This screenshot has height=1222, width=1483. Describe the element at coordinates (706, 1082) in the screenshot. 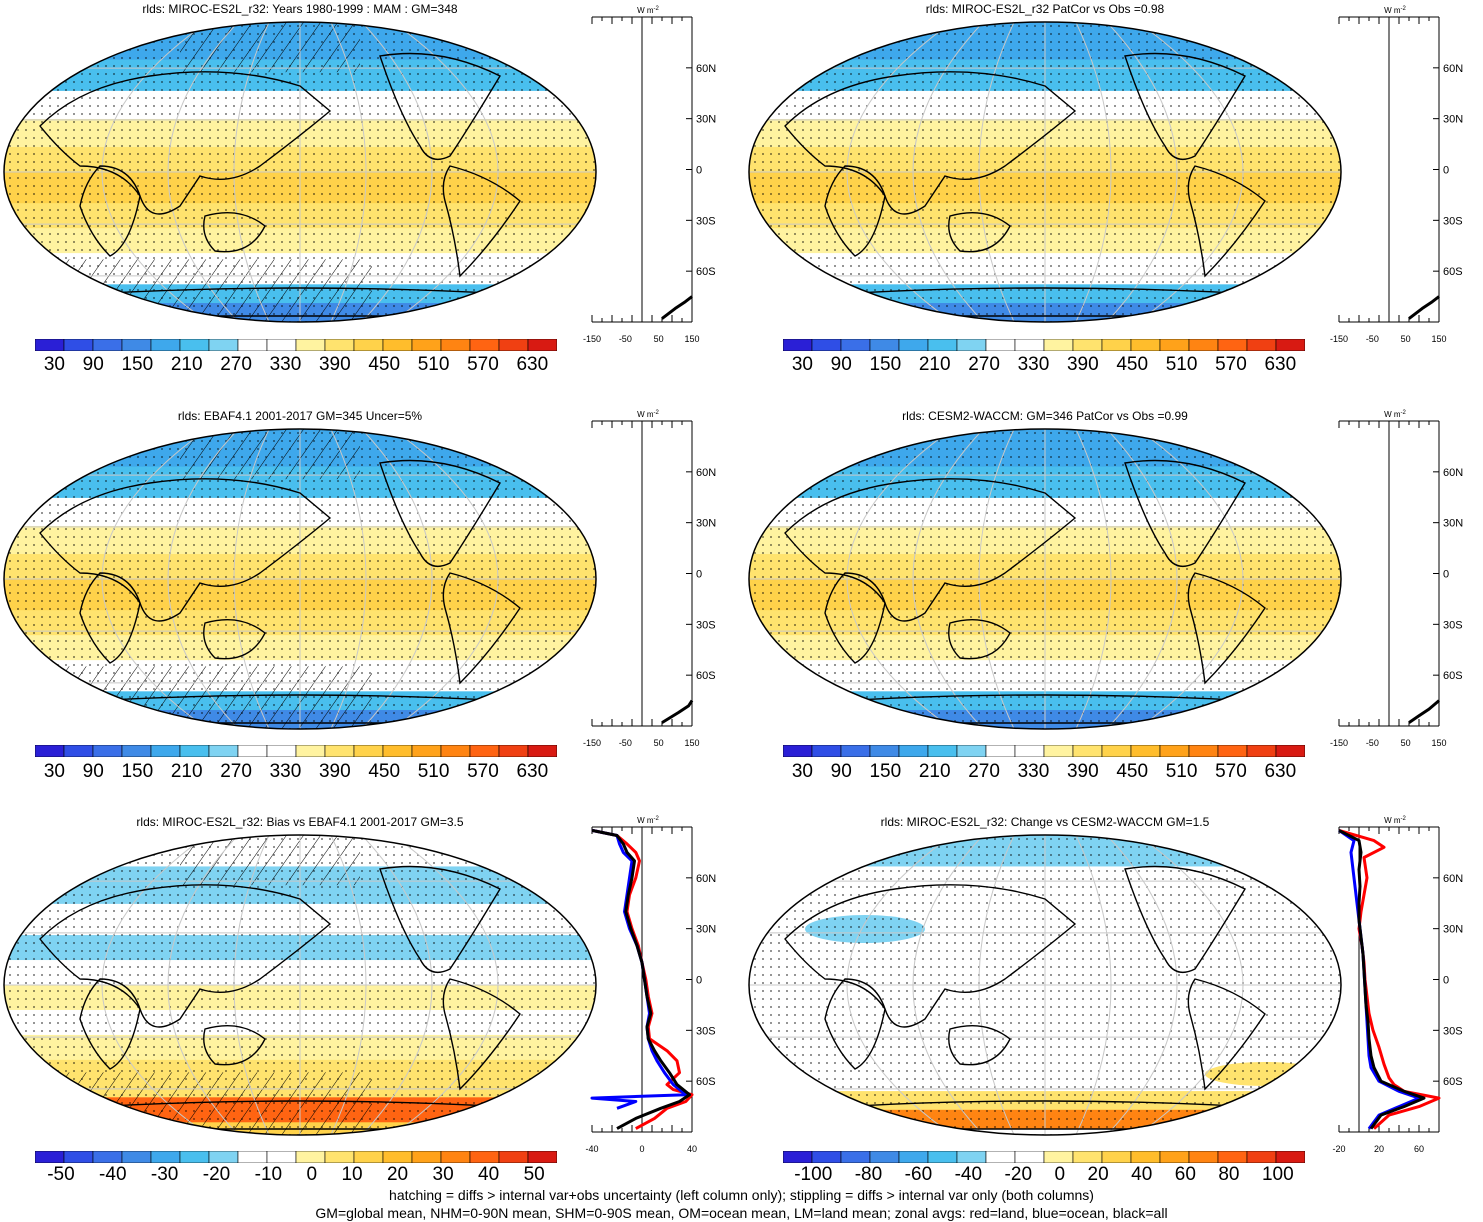

I see `lat-tick-label: 60S` at that location.